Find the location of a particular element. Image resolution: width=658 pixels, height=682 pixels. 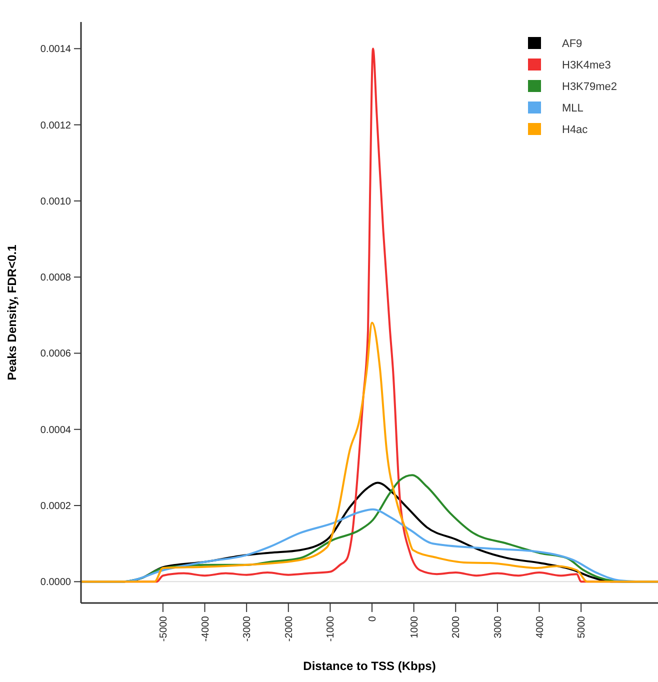

y-tick-label: 0.0000 is located at coordinates (56, 582).